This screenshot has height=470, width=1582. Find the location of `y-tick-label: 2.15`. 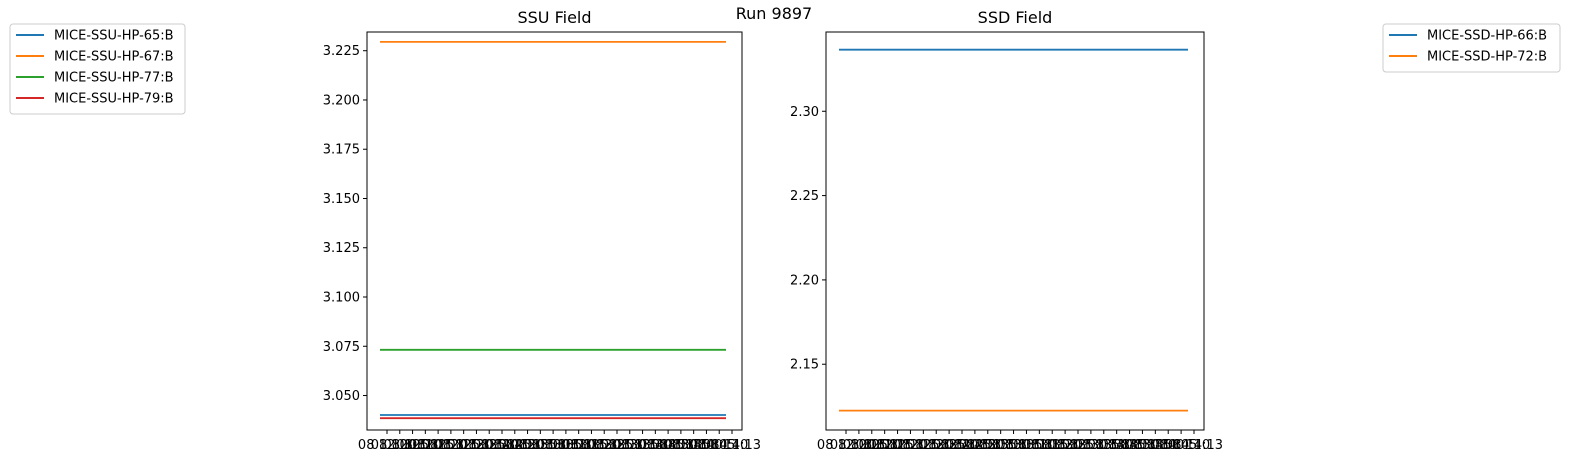

y-tick-label: 2.15 is located at coordinates (804, 365).